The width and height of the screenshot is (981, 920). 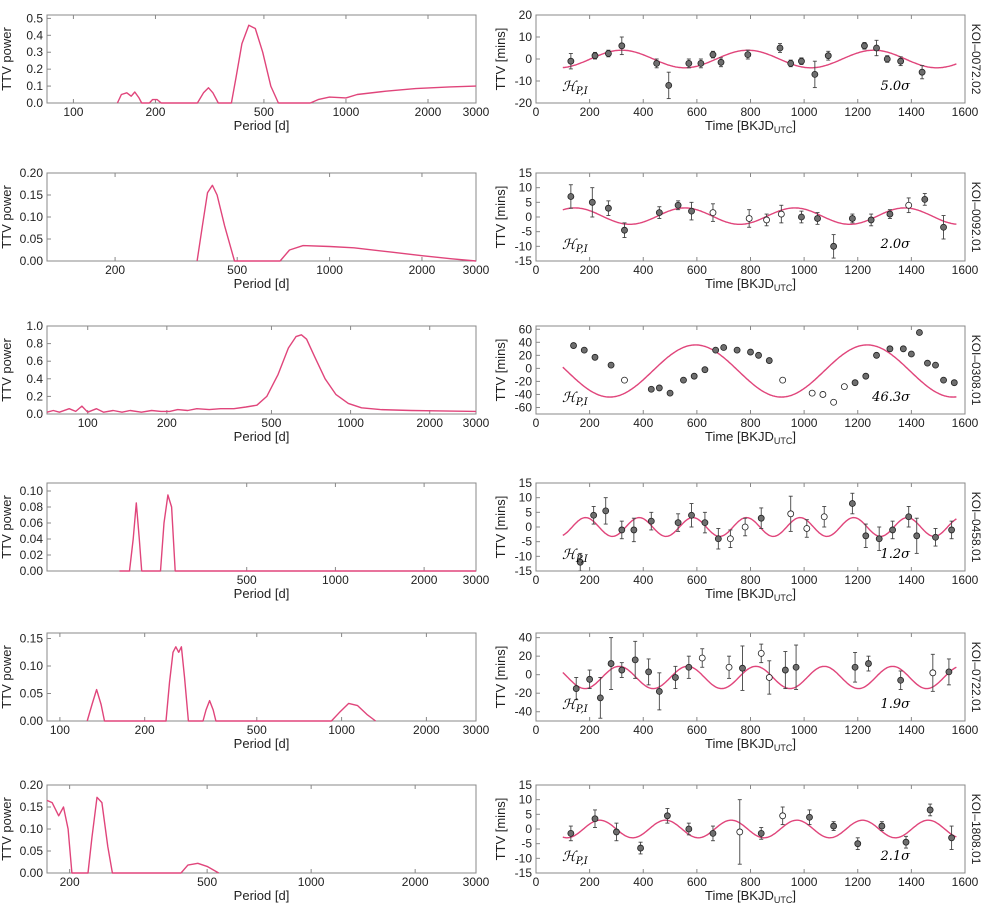 I want to click on y-tick-label: 0.4, so click(x=34, y=379).